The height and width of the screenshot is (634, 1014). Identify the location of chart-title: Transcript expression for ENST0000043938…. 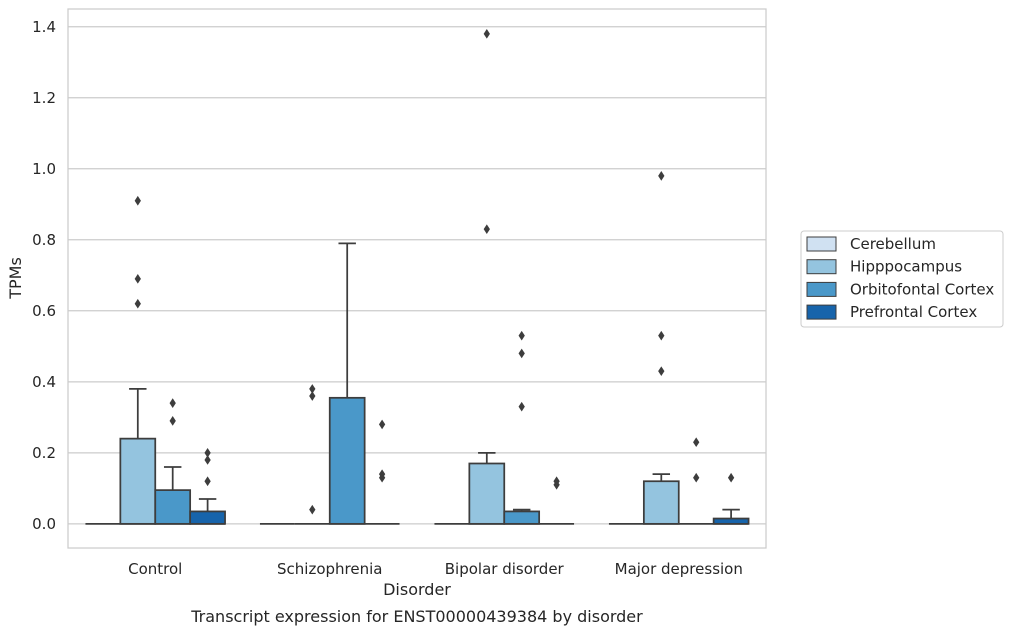
(416, 616).